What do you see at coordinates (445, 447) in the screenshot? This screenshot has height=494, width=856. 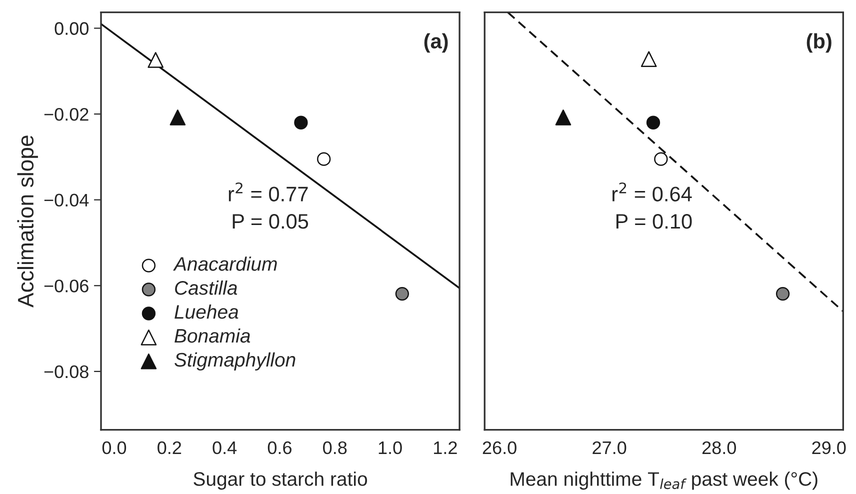 I see `x-tick-label: 1.2` at bounding box center [445, 447].